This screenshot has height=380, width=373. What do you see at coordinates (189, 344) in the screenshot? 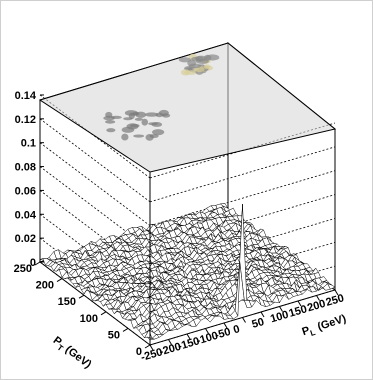
I see `pl-tick-label: -150` at bounding box center [189, 344].